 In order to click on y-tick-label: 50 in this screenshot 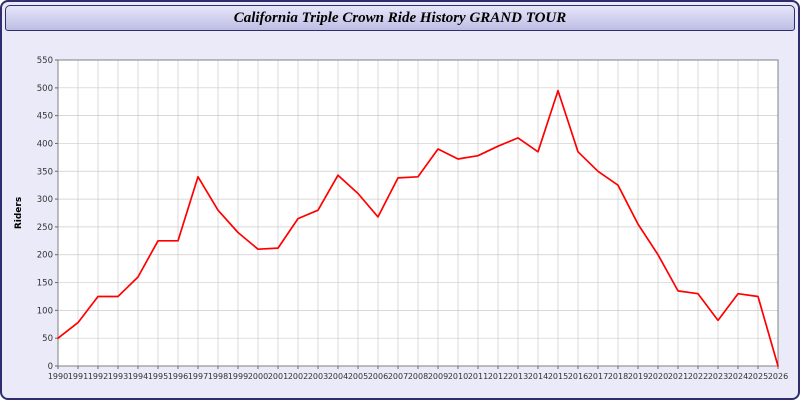, I will do `click(47, 339)`.